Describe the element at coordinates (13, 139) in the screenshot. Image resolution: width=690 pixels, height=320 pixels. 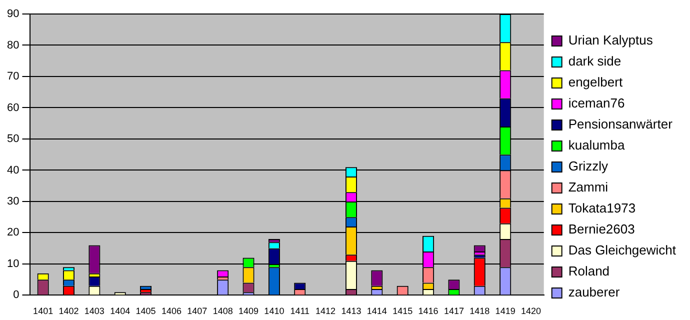
I see `y-tick-label: 50` at that location.